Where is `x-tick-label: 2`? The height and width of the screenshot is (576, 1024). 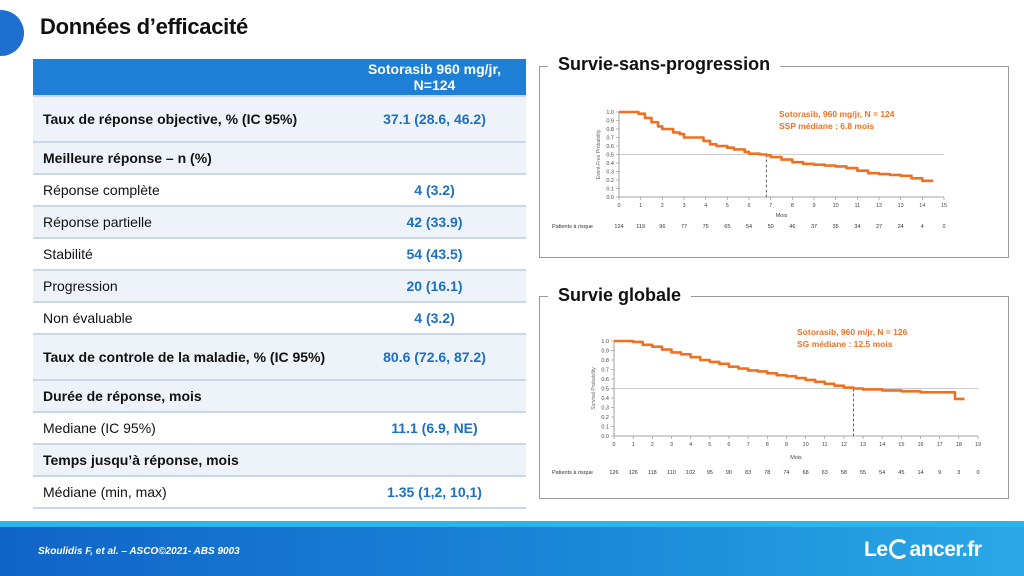
x-tick-label: 2 is located at coordinates (662, 206).